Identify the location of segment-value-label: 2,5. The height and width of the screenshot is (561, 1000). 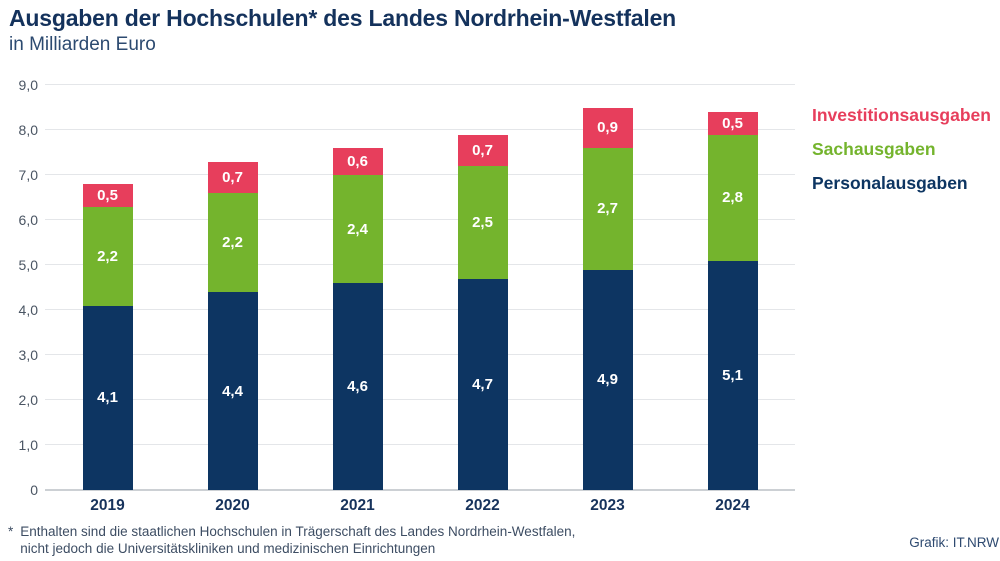
(482, 222).